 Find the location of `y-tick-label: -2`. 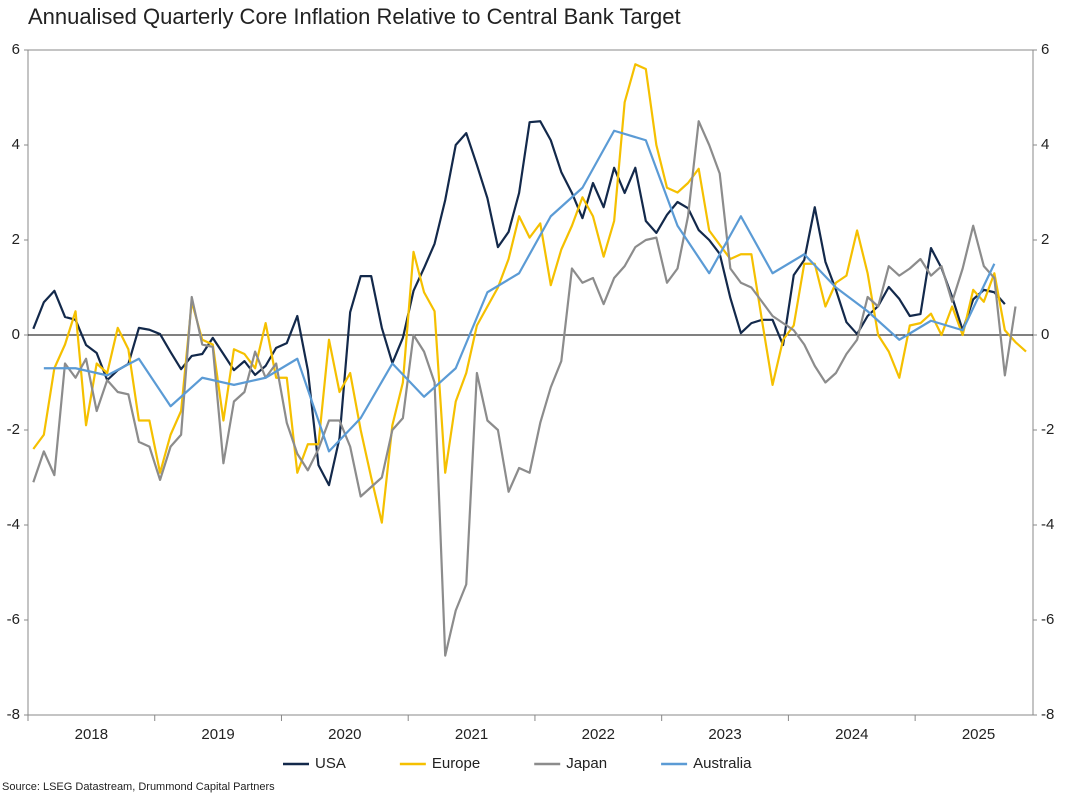

y-tick-label: -2 is located at coordinates (13, 429).